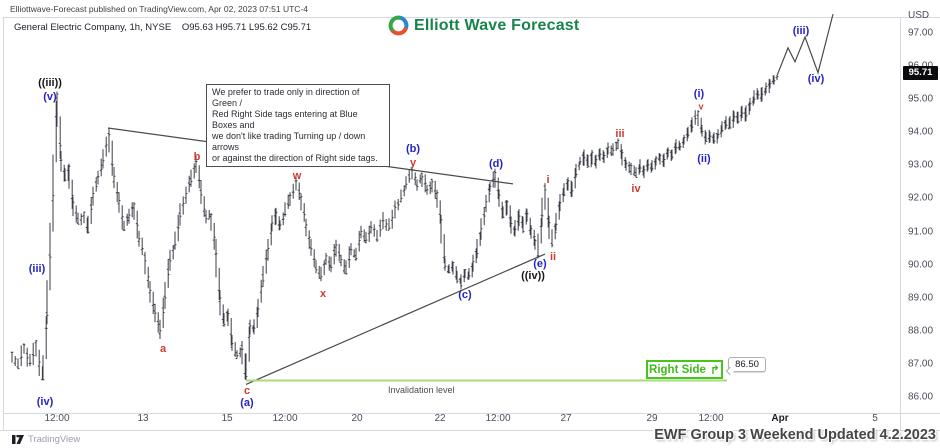  What do you see at coordinates (227, 418) in the screenshot?
I see `time-tick: 15` at bounding box center [227, 418].